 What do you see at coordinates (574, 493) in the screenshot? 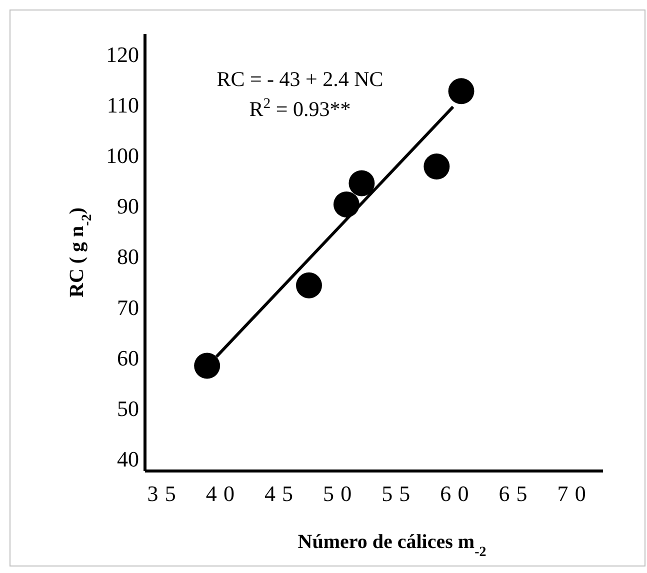
I see `x-tick-label: 70` at bounding box center [574, 493].